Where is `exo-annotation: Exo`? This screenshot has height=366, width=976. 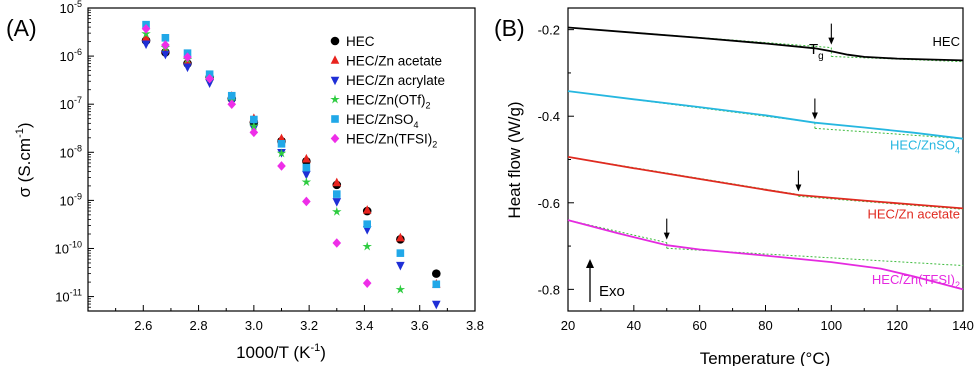 exo-annotation: Exo is located at coordinates (605, 280).